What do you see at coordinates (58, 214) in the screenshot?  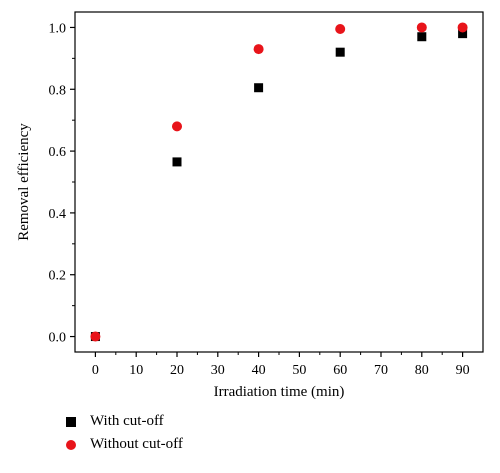 I see `y-tick-label: 0.4` at bounding box center [58, 214].